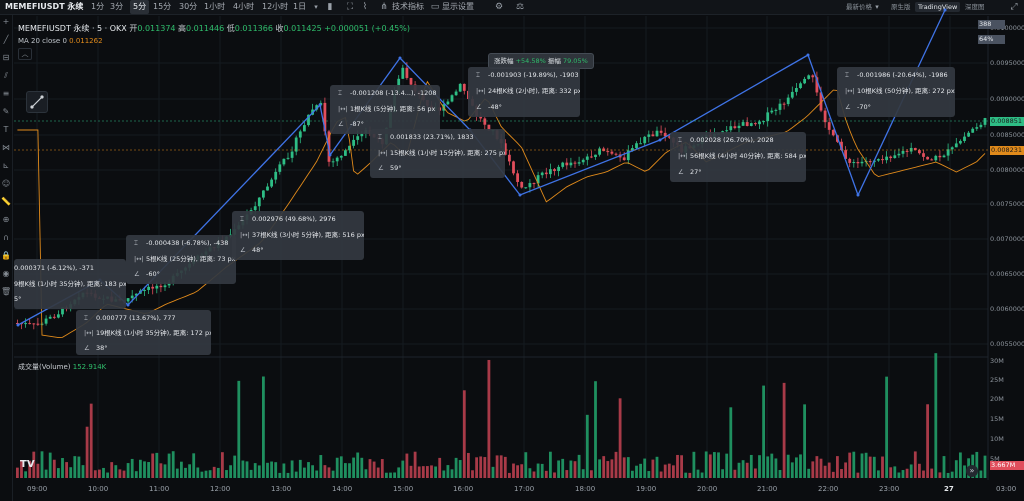 The height and width of the screenshot is (501, 1024). Describe the element at coordinates (6, 219) in the screenshot. I see `zoom-in-icon: ⊕` at that location.